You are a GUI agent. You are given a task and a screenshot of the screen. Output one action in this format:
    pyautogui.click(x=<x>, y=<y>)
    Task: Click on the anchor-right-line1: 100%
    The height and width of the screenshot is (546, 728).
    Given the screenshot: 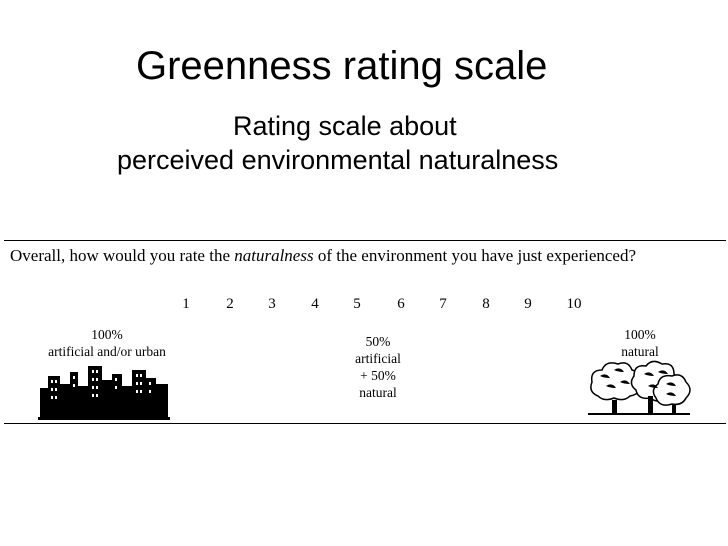 What is the action you would take?
    pyautogui.click(x=640, y=334)
    